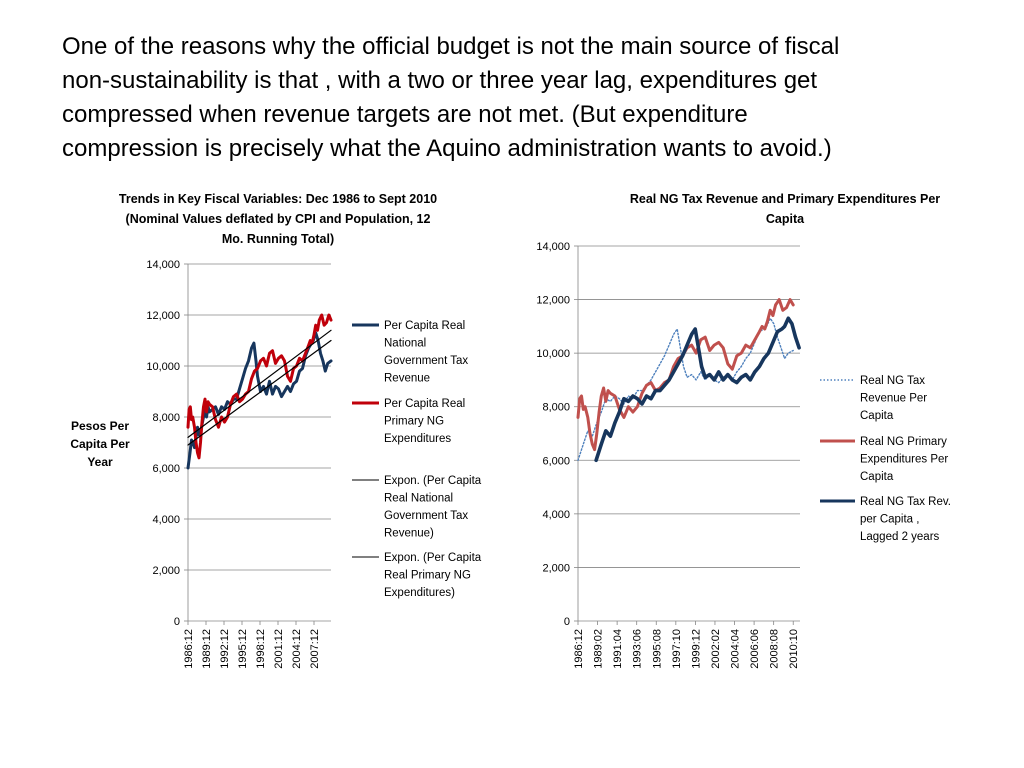  I want to click on c1-series-3-line, so click(259, 392).